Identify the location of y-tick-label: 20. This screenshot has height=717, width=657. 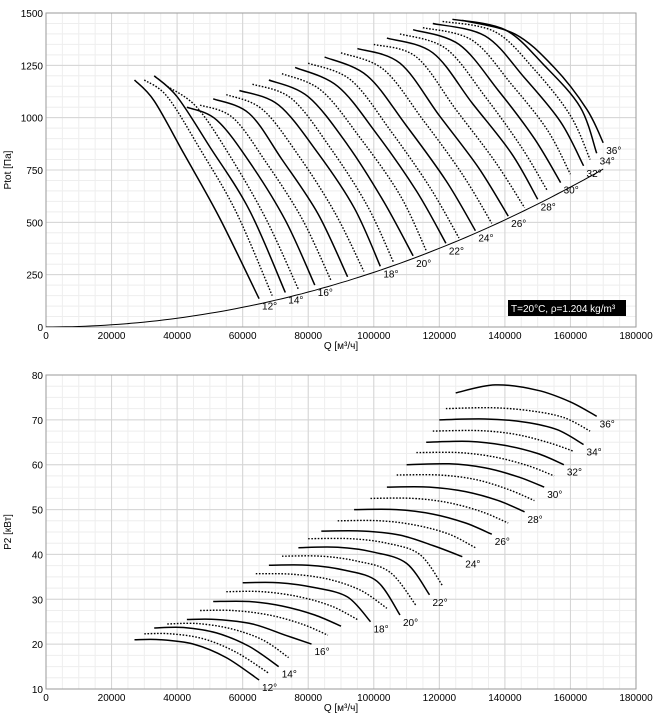
(38, 645).